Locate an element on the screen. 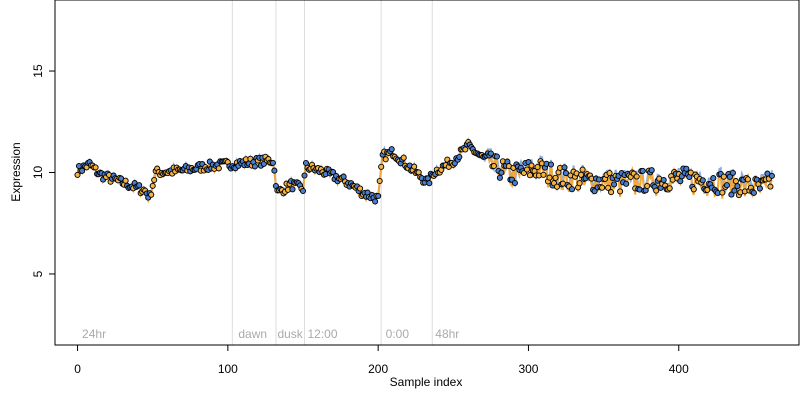  y-tick-label: 15 is located at coordinates (38, 71).